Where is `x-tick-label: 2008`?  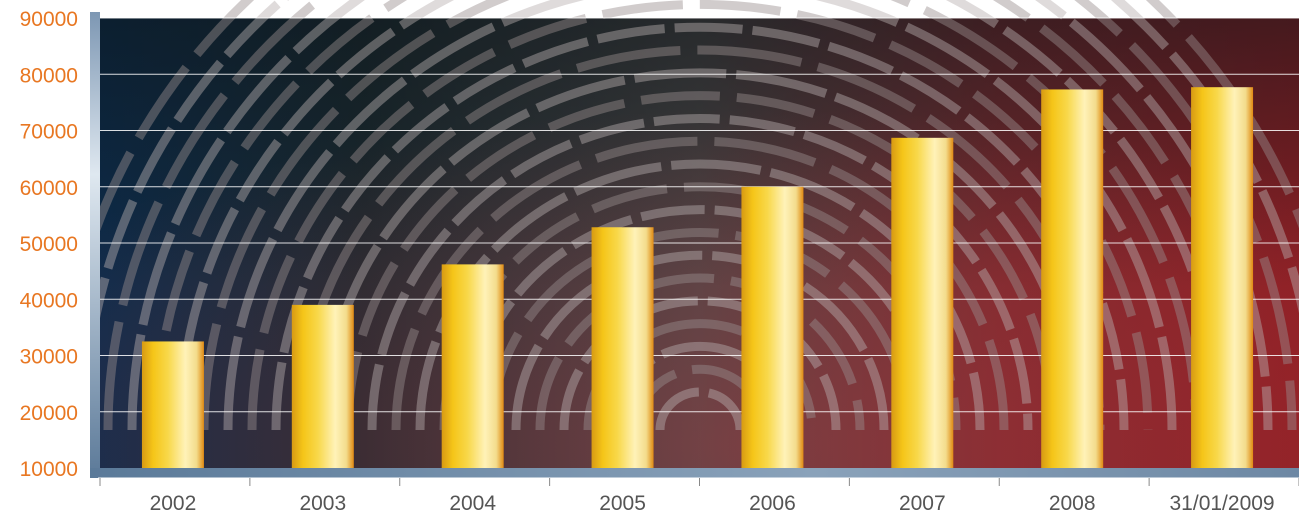
x-tick-label: 2008 is located at coordinates (1072, 503).